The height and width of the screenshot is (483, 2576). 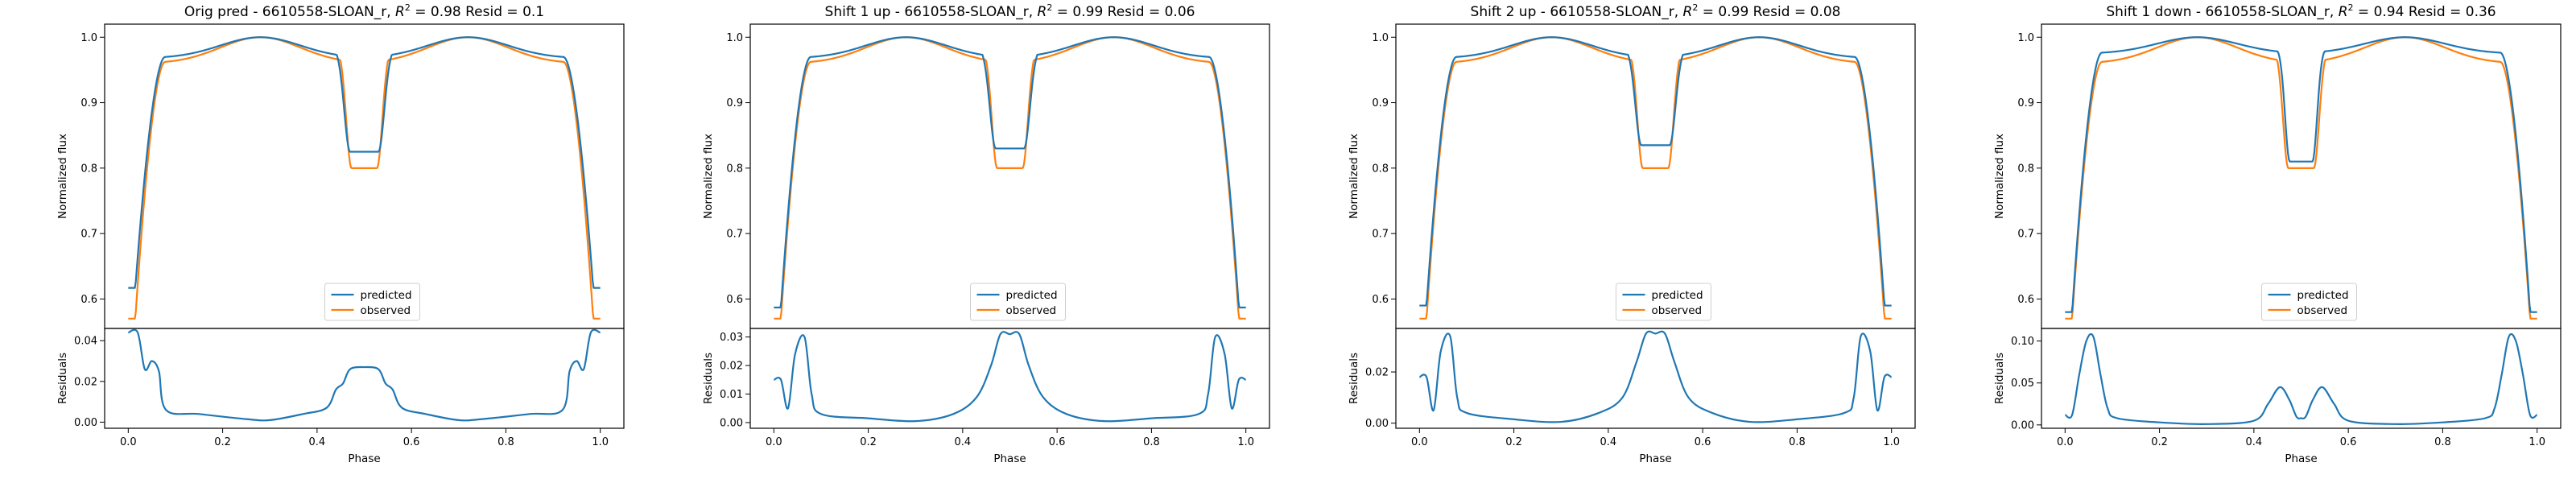 I want to click on residuals-y-tick-label: 0.04, so click(x=85, y=342).